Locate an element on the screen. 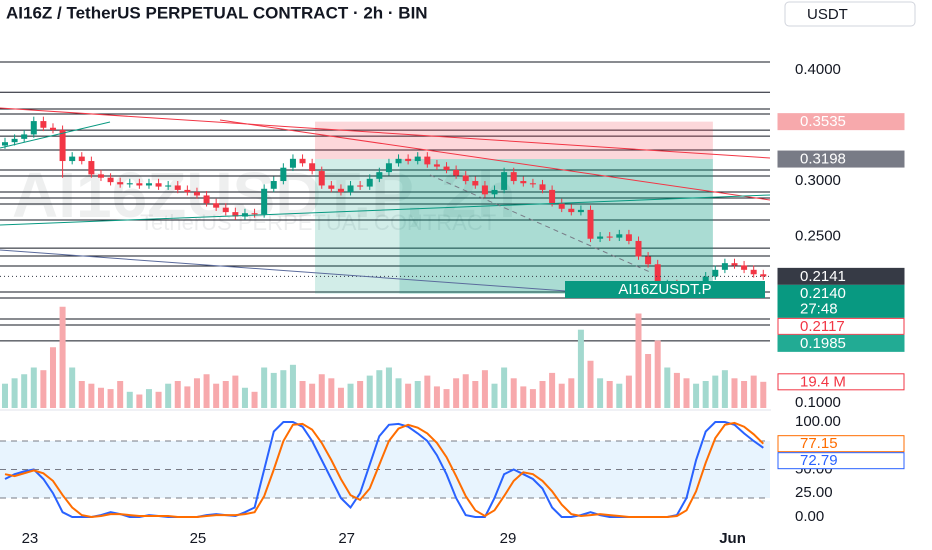 This screenshot has height=550, width=932. y-tick-label: 0.2500 is located at coordinates (818, 235).